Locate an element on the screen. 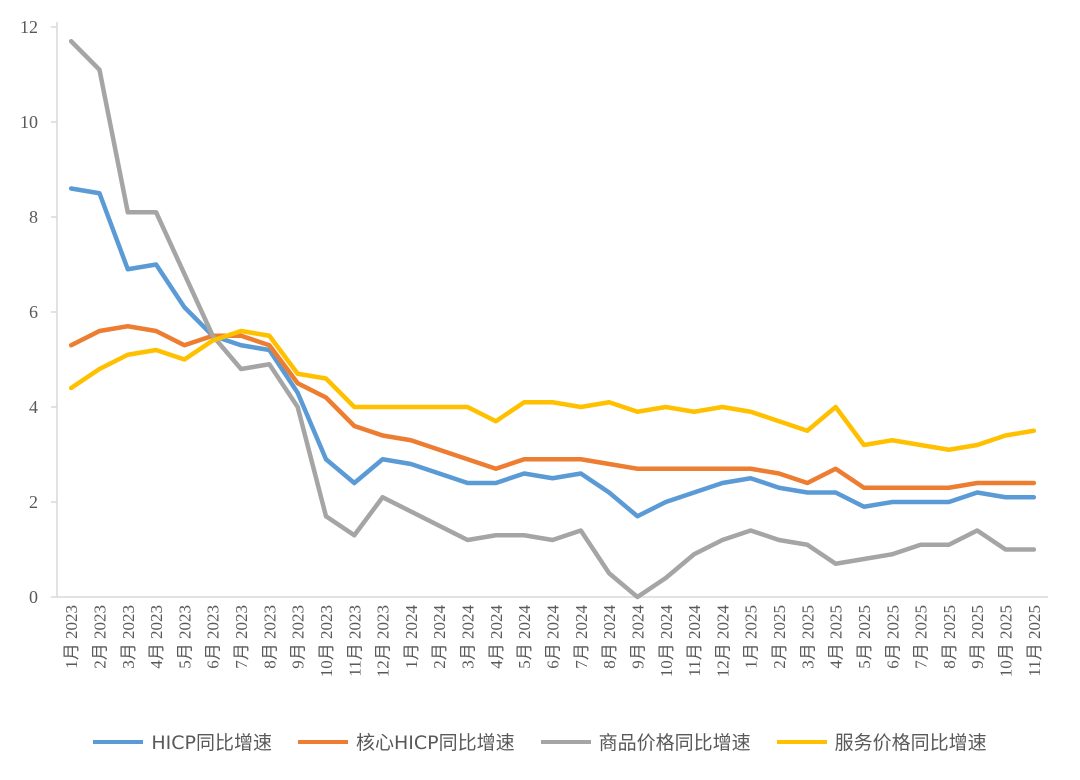 The height and width of the screenshot is (780, 1080). x-tick-label: 7月 2025 is located at coordinates (921, 637).